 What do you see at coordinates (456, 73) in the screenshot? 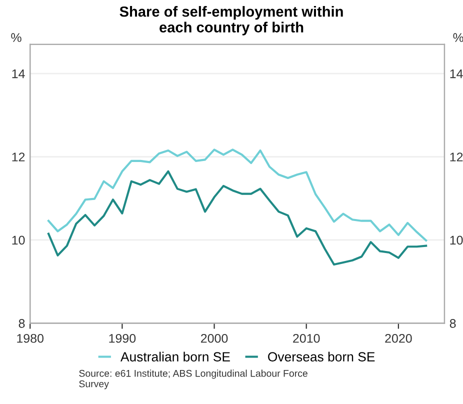
I see `y2-tick-label: 14` at bounding box center [456, 73].